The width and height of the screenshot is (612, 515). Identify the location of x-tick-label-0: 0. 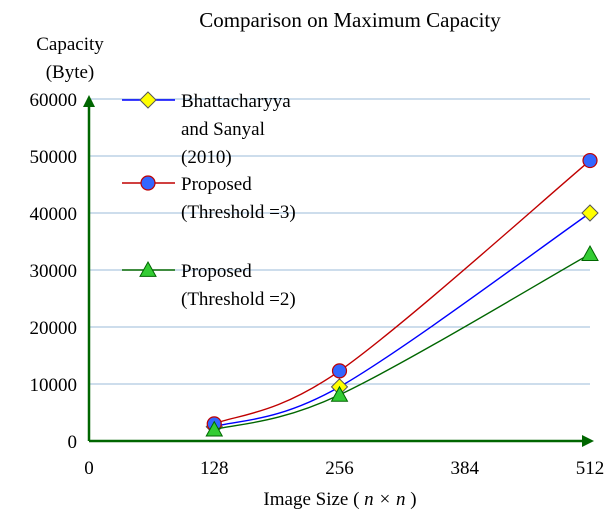
(89, 468).